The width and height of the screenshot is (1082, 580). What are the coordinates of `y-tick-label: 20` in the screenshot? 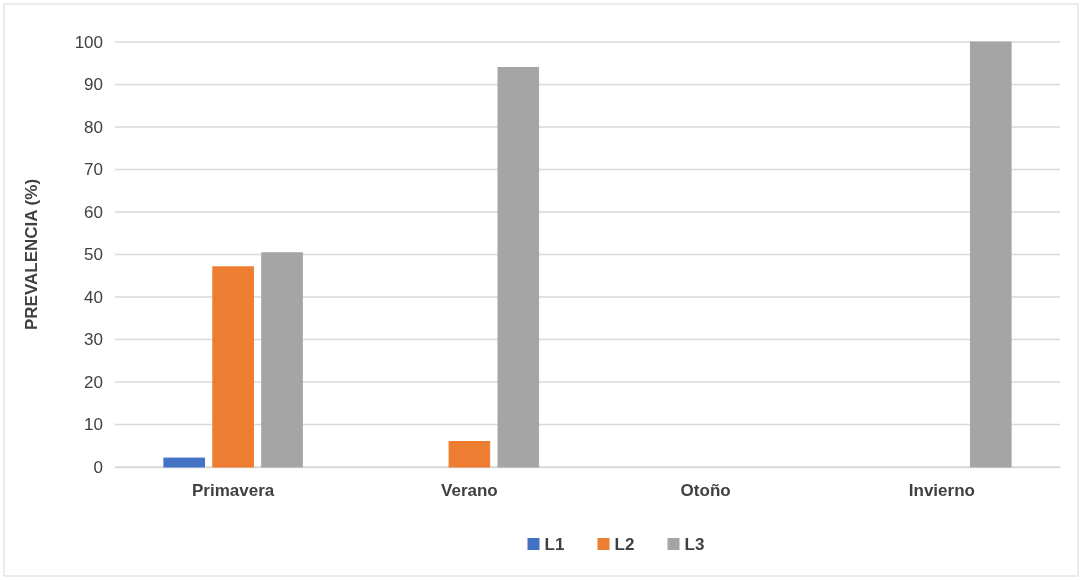 It's located at (93, 382).